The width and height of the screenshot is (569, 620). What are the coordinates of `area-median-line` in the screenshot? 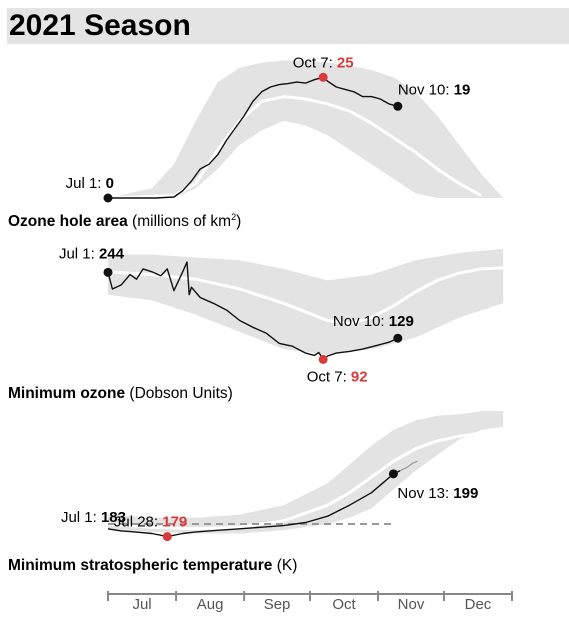 It's located at (295, 147).